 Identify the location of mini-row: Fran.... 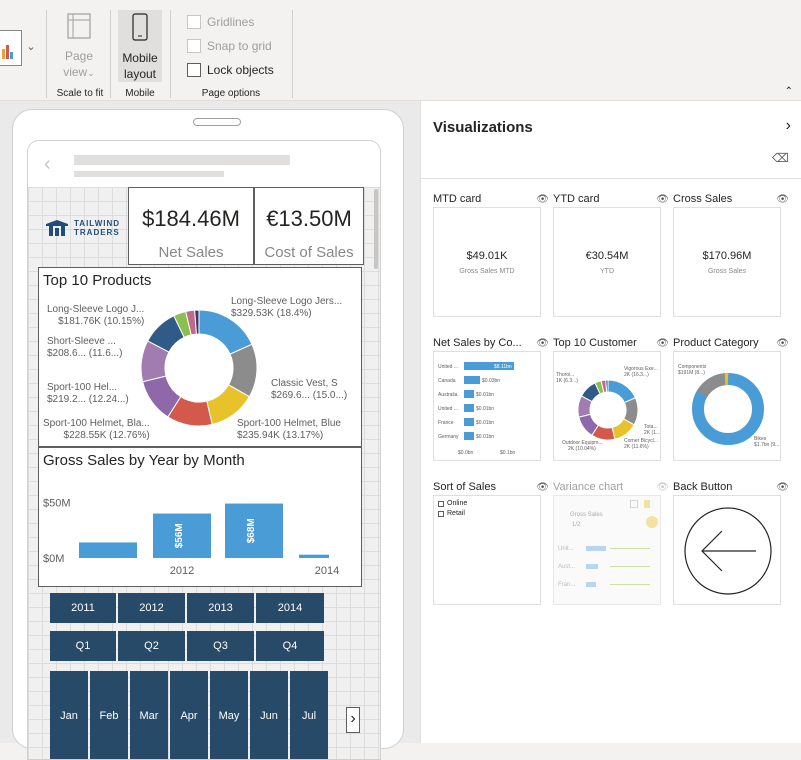
(567, 585).